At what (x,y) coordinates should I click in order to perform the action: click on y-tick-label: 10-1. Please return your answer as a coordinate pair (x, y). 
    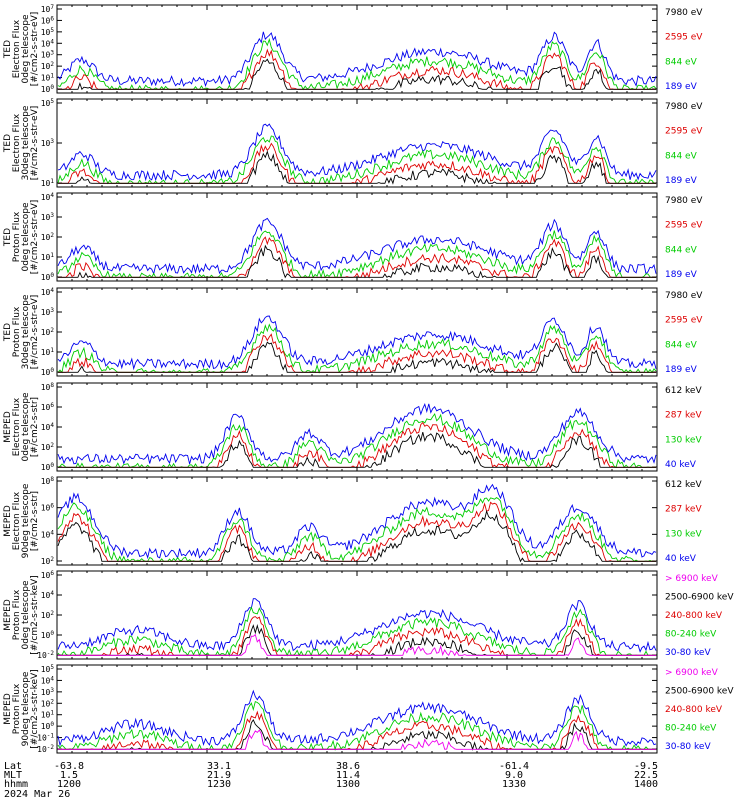
    Looking at the image, I should click on (45, 738).